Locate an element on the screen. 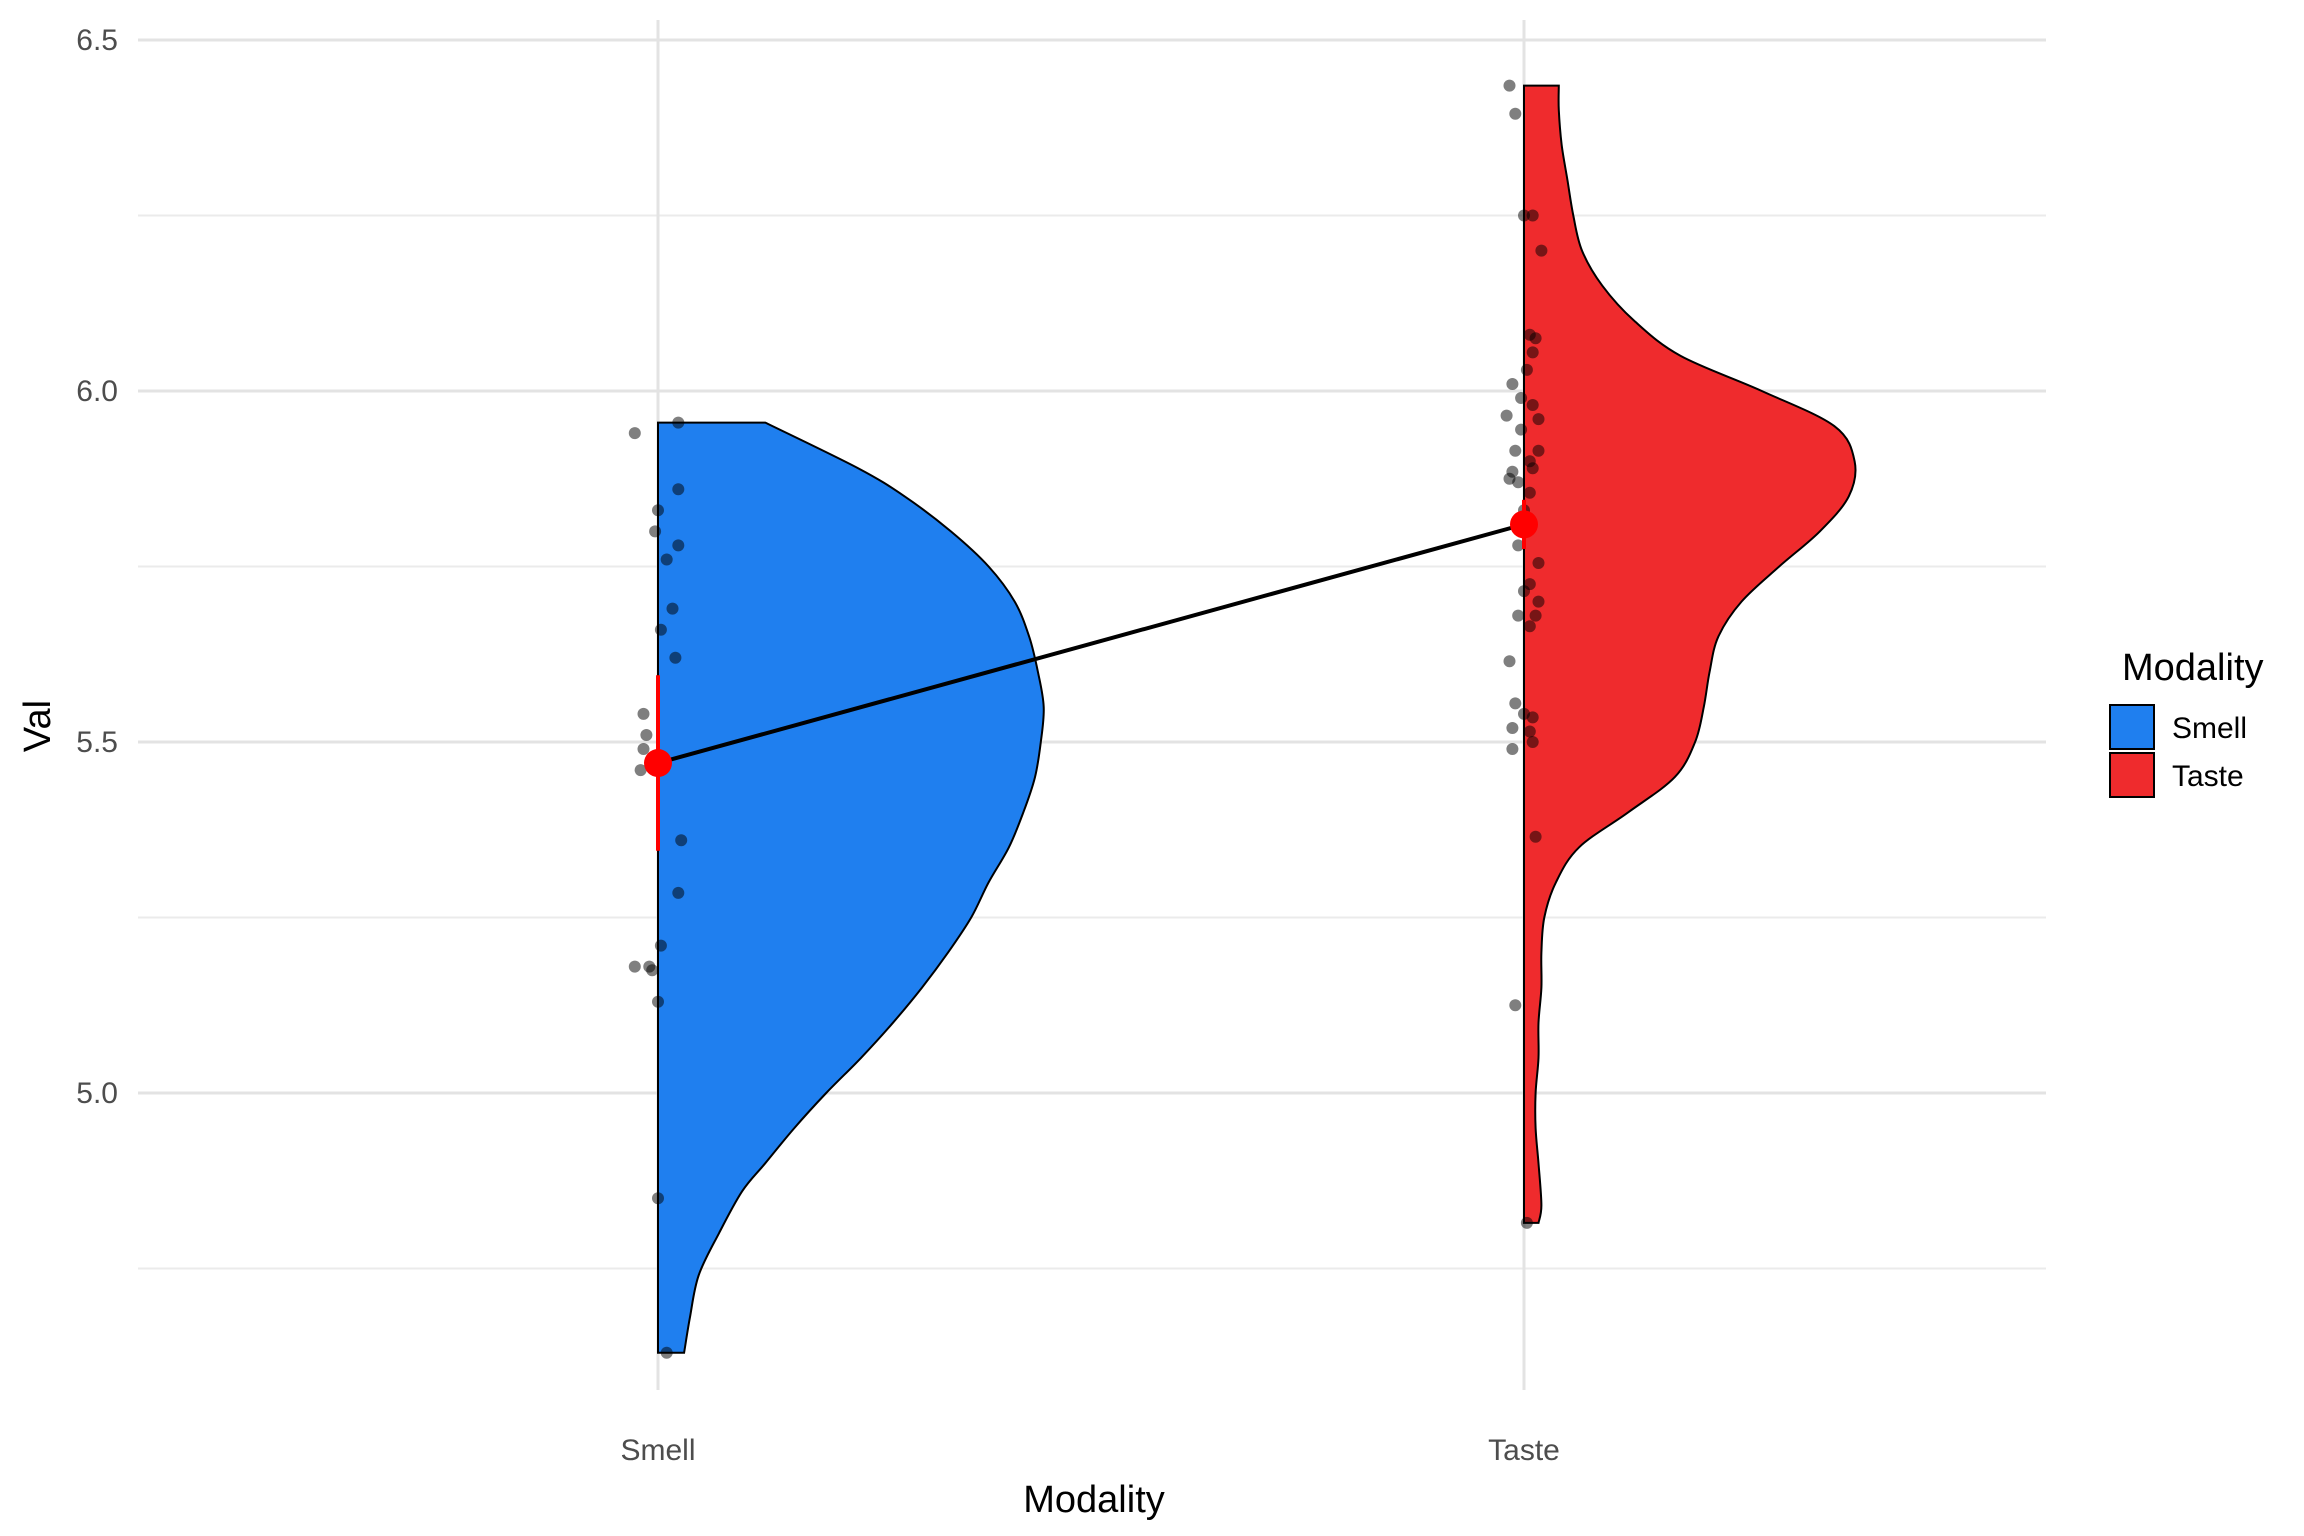 This screenshot has width=2304, height=1536. x-axis-title: Modality is located at coordinates (1094, 1500).